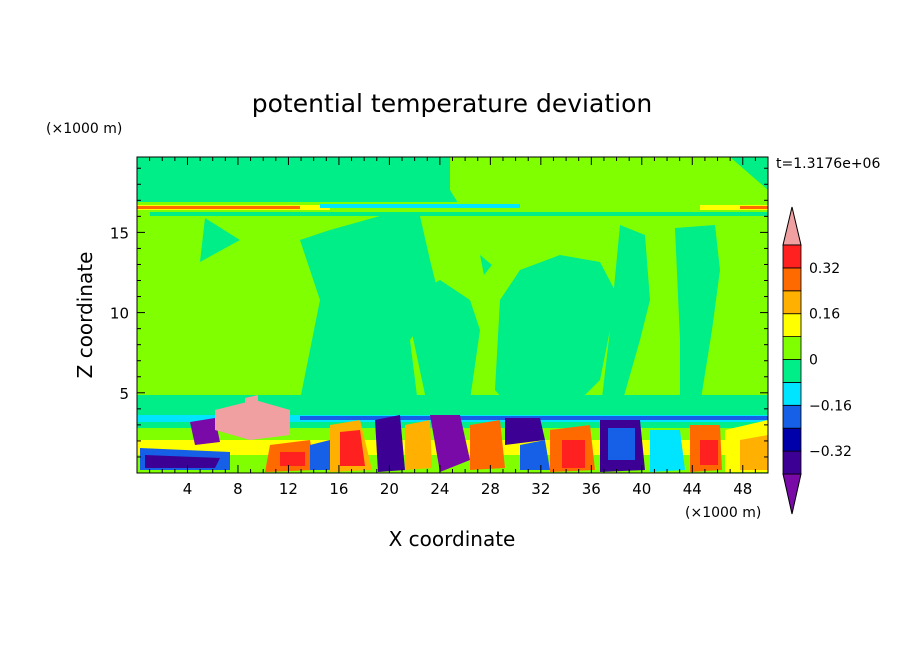  I want to click on x-tick-label: 12, so click(288, 489).